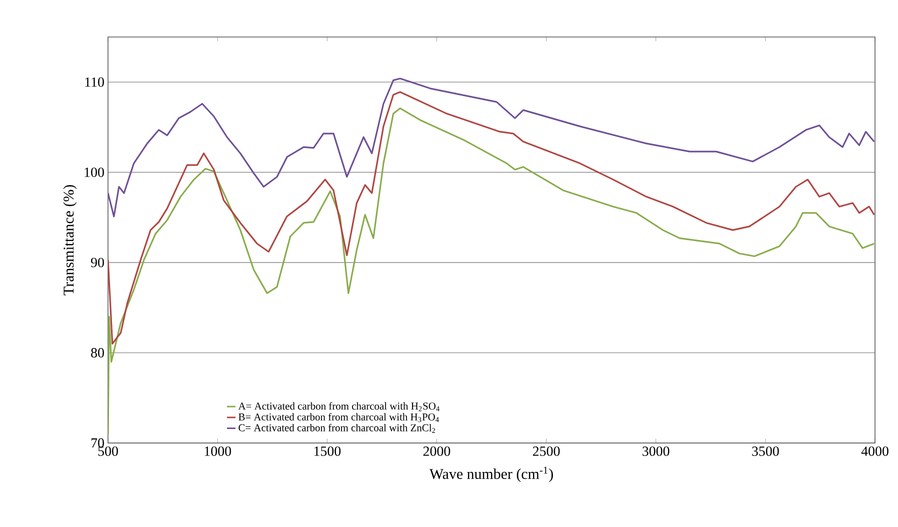  I want to click on x-tick-label: 1000, so click(217, 451).